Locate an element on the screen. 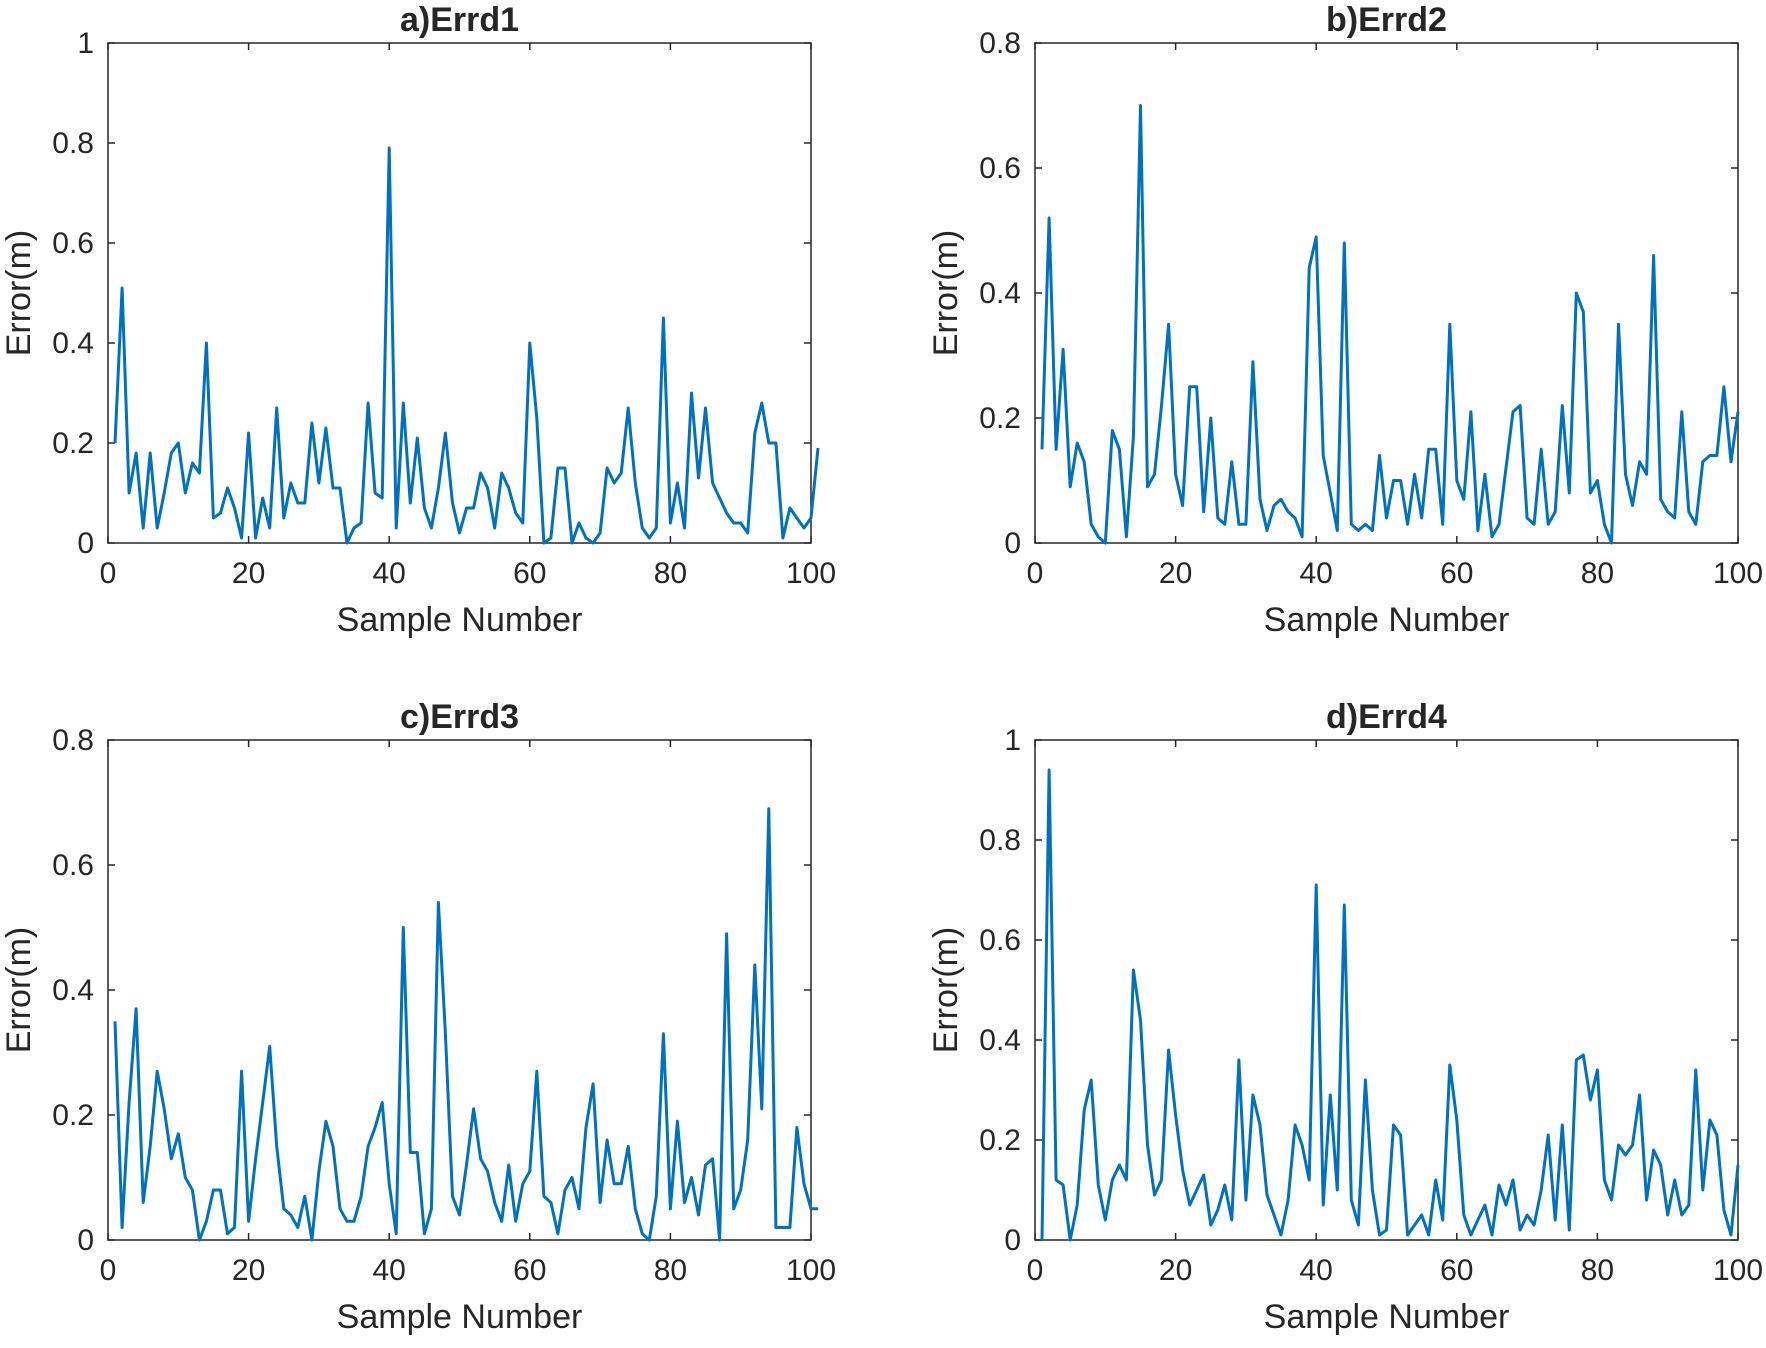 The width and height of the screenshot is (1766, 1348). chart-title: a)Errd1 is located at coordinates (459, 20).